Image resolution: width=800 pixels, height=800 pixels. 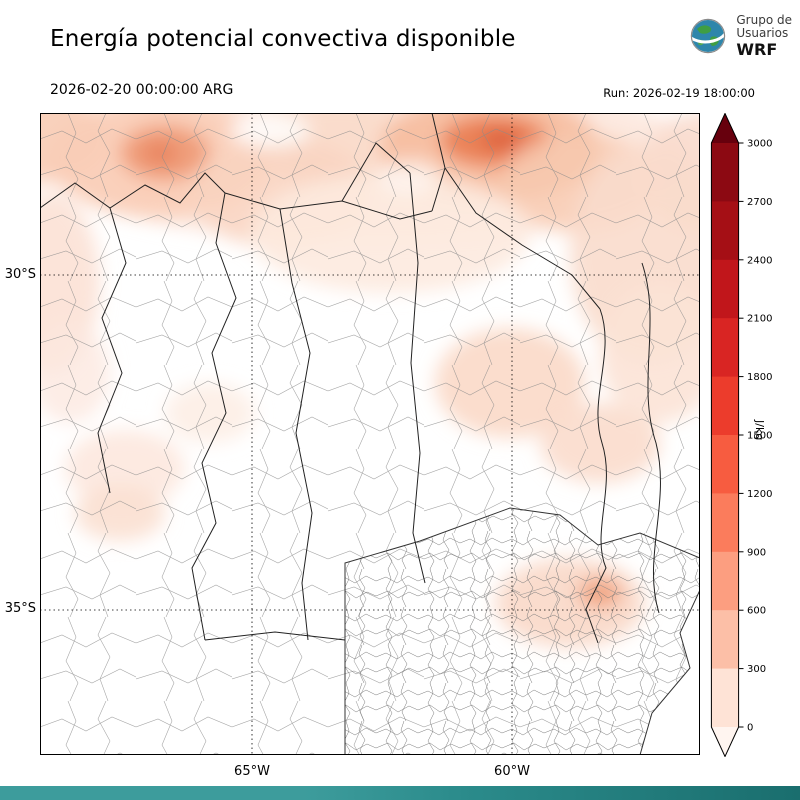 What do you see at coordinates (764, 20) in the screenshot?
I see `logo-line-1: Grupo de` at bounding box center [764, 20].